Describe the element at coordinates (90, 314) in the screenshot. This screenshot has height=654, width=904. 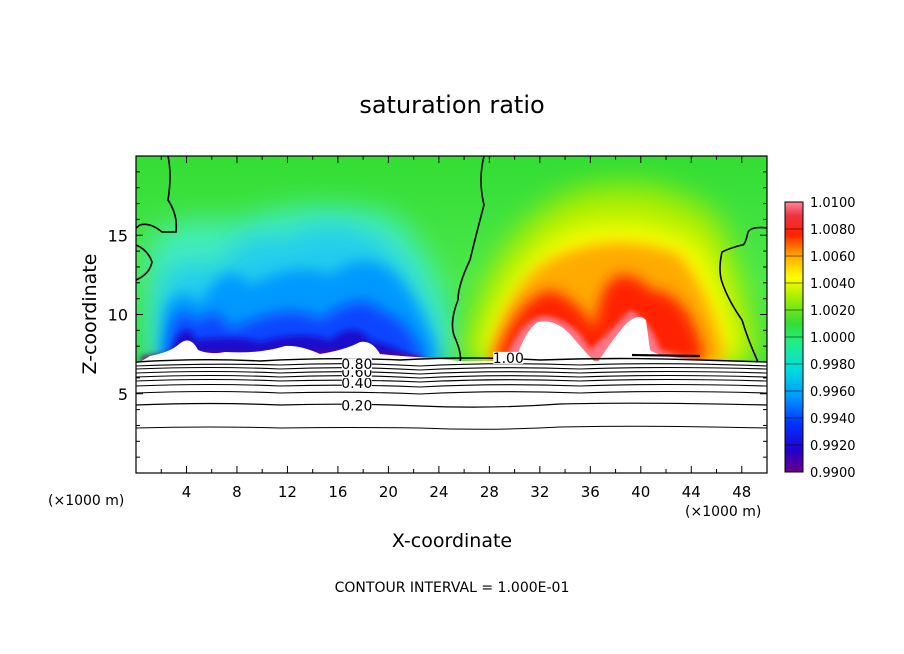
I see `y-axis-label: Z-coordinate` at that location.